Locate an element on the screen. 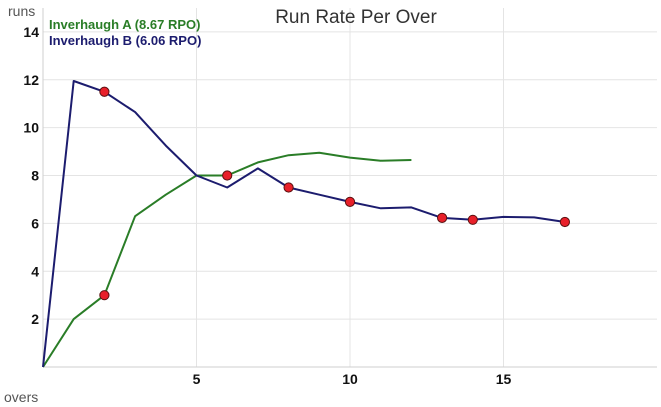  legend-entry-series-a: Inverhaugh A (8.67 RPO) is located at coordinates (124, 24).